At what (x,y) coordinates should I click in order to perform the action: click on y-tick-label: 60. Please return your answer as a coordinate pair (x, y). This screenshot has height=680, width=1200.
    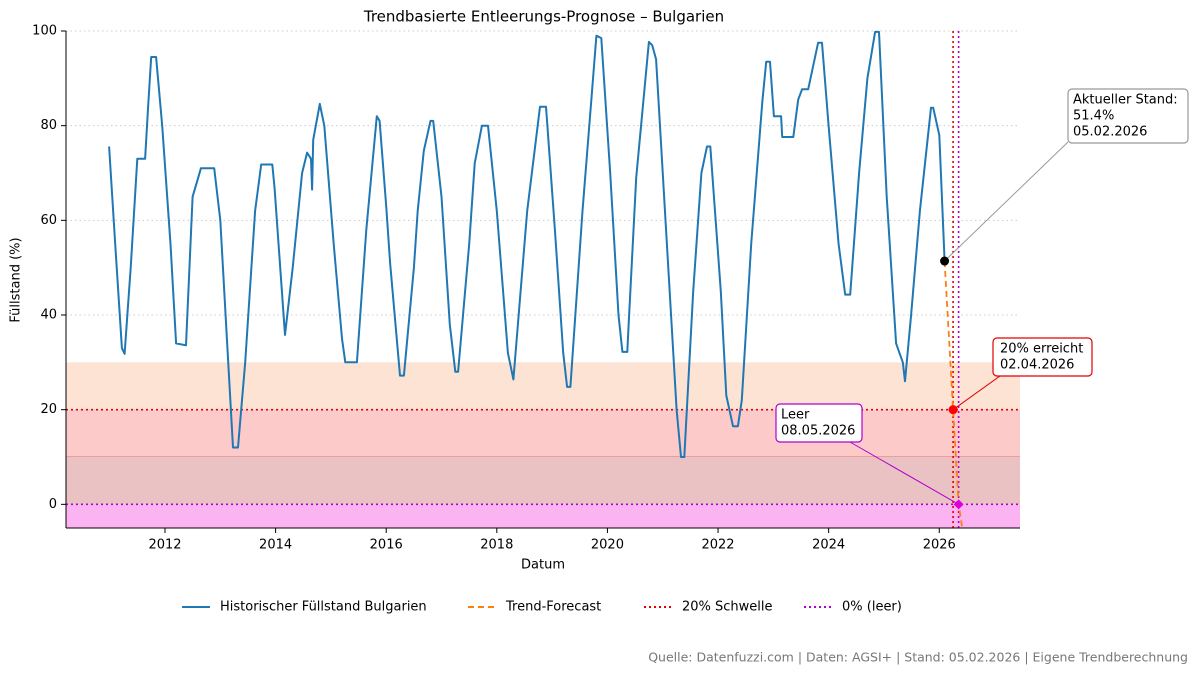
    Looking at the image, I should click on (48, 220).